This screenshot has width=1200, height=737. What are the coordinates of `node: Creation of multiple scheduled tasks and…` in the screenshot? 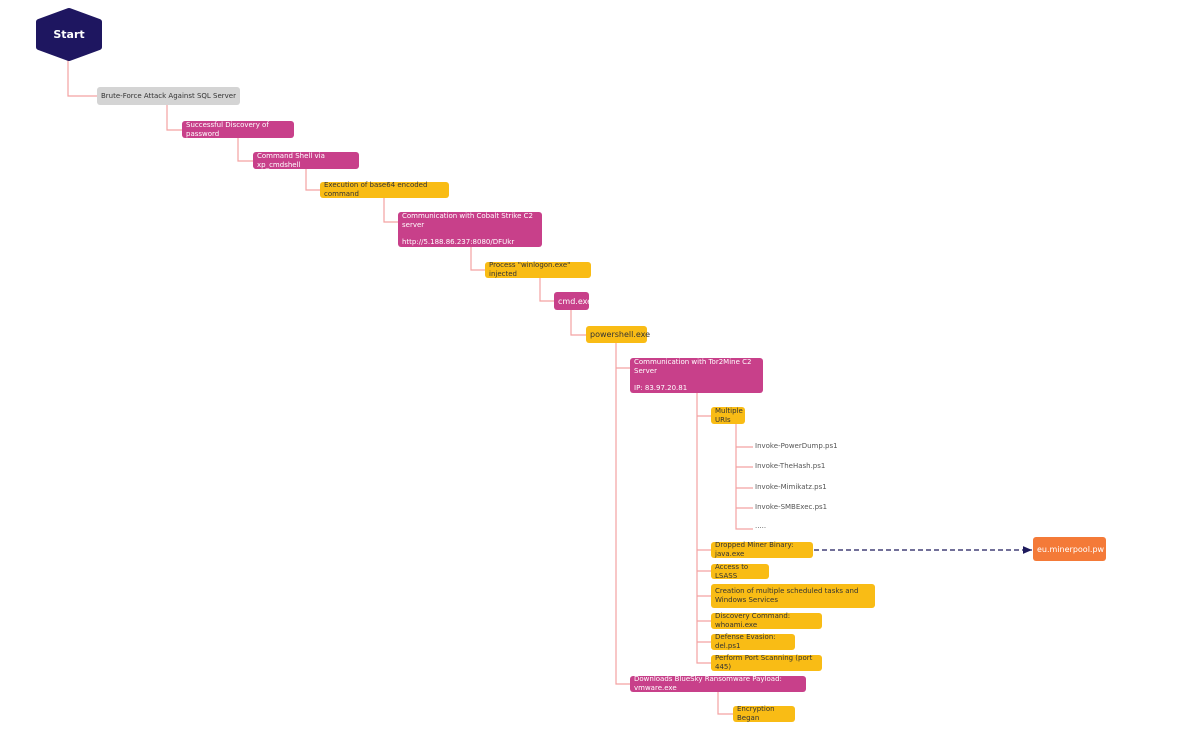 It's located at (793, 596).